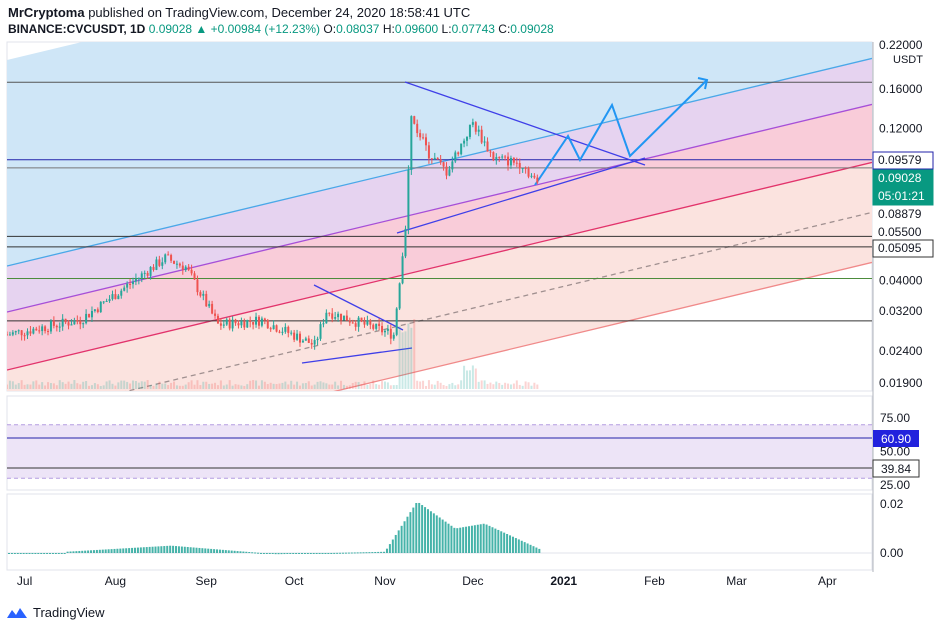 The width and height of the screenshot is (946, 633). I want to click on close-label: C:, so click(504, 29).